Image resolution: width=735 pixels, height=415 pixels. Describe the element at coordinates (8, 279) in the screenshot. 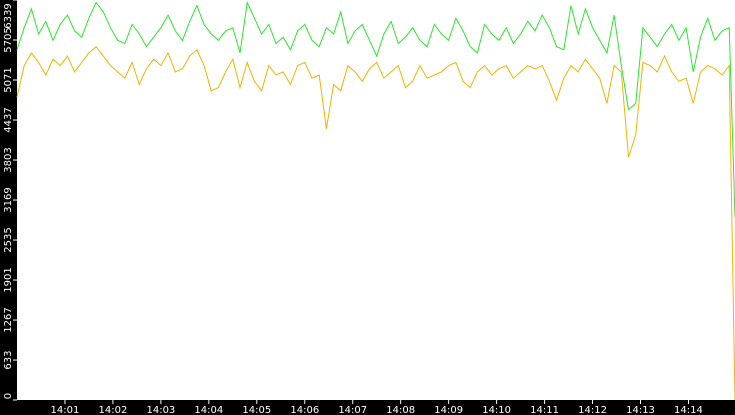

I see `y-tick-label: 1901` at that location.